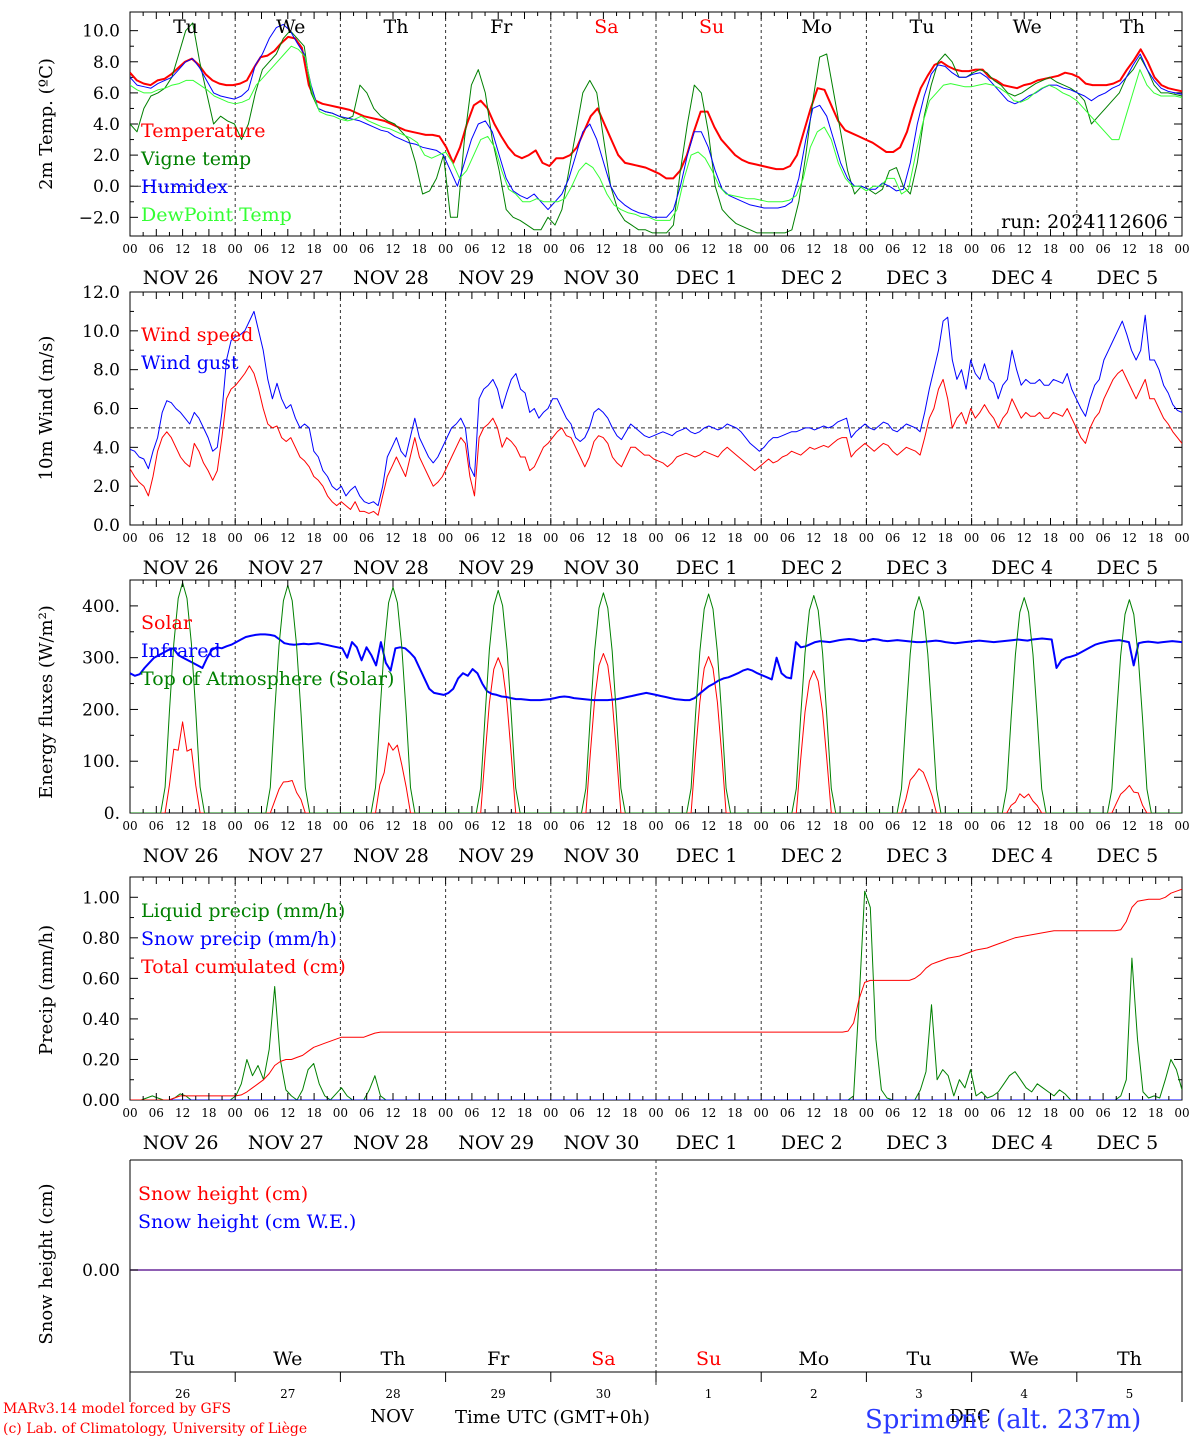 This screenshot has height=1440, width=1194. Describe the element at coordinates (216, 215) in the screenshot. I see `legend-entry: DewPoint Temp` at that location.